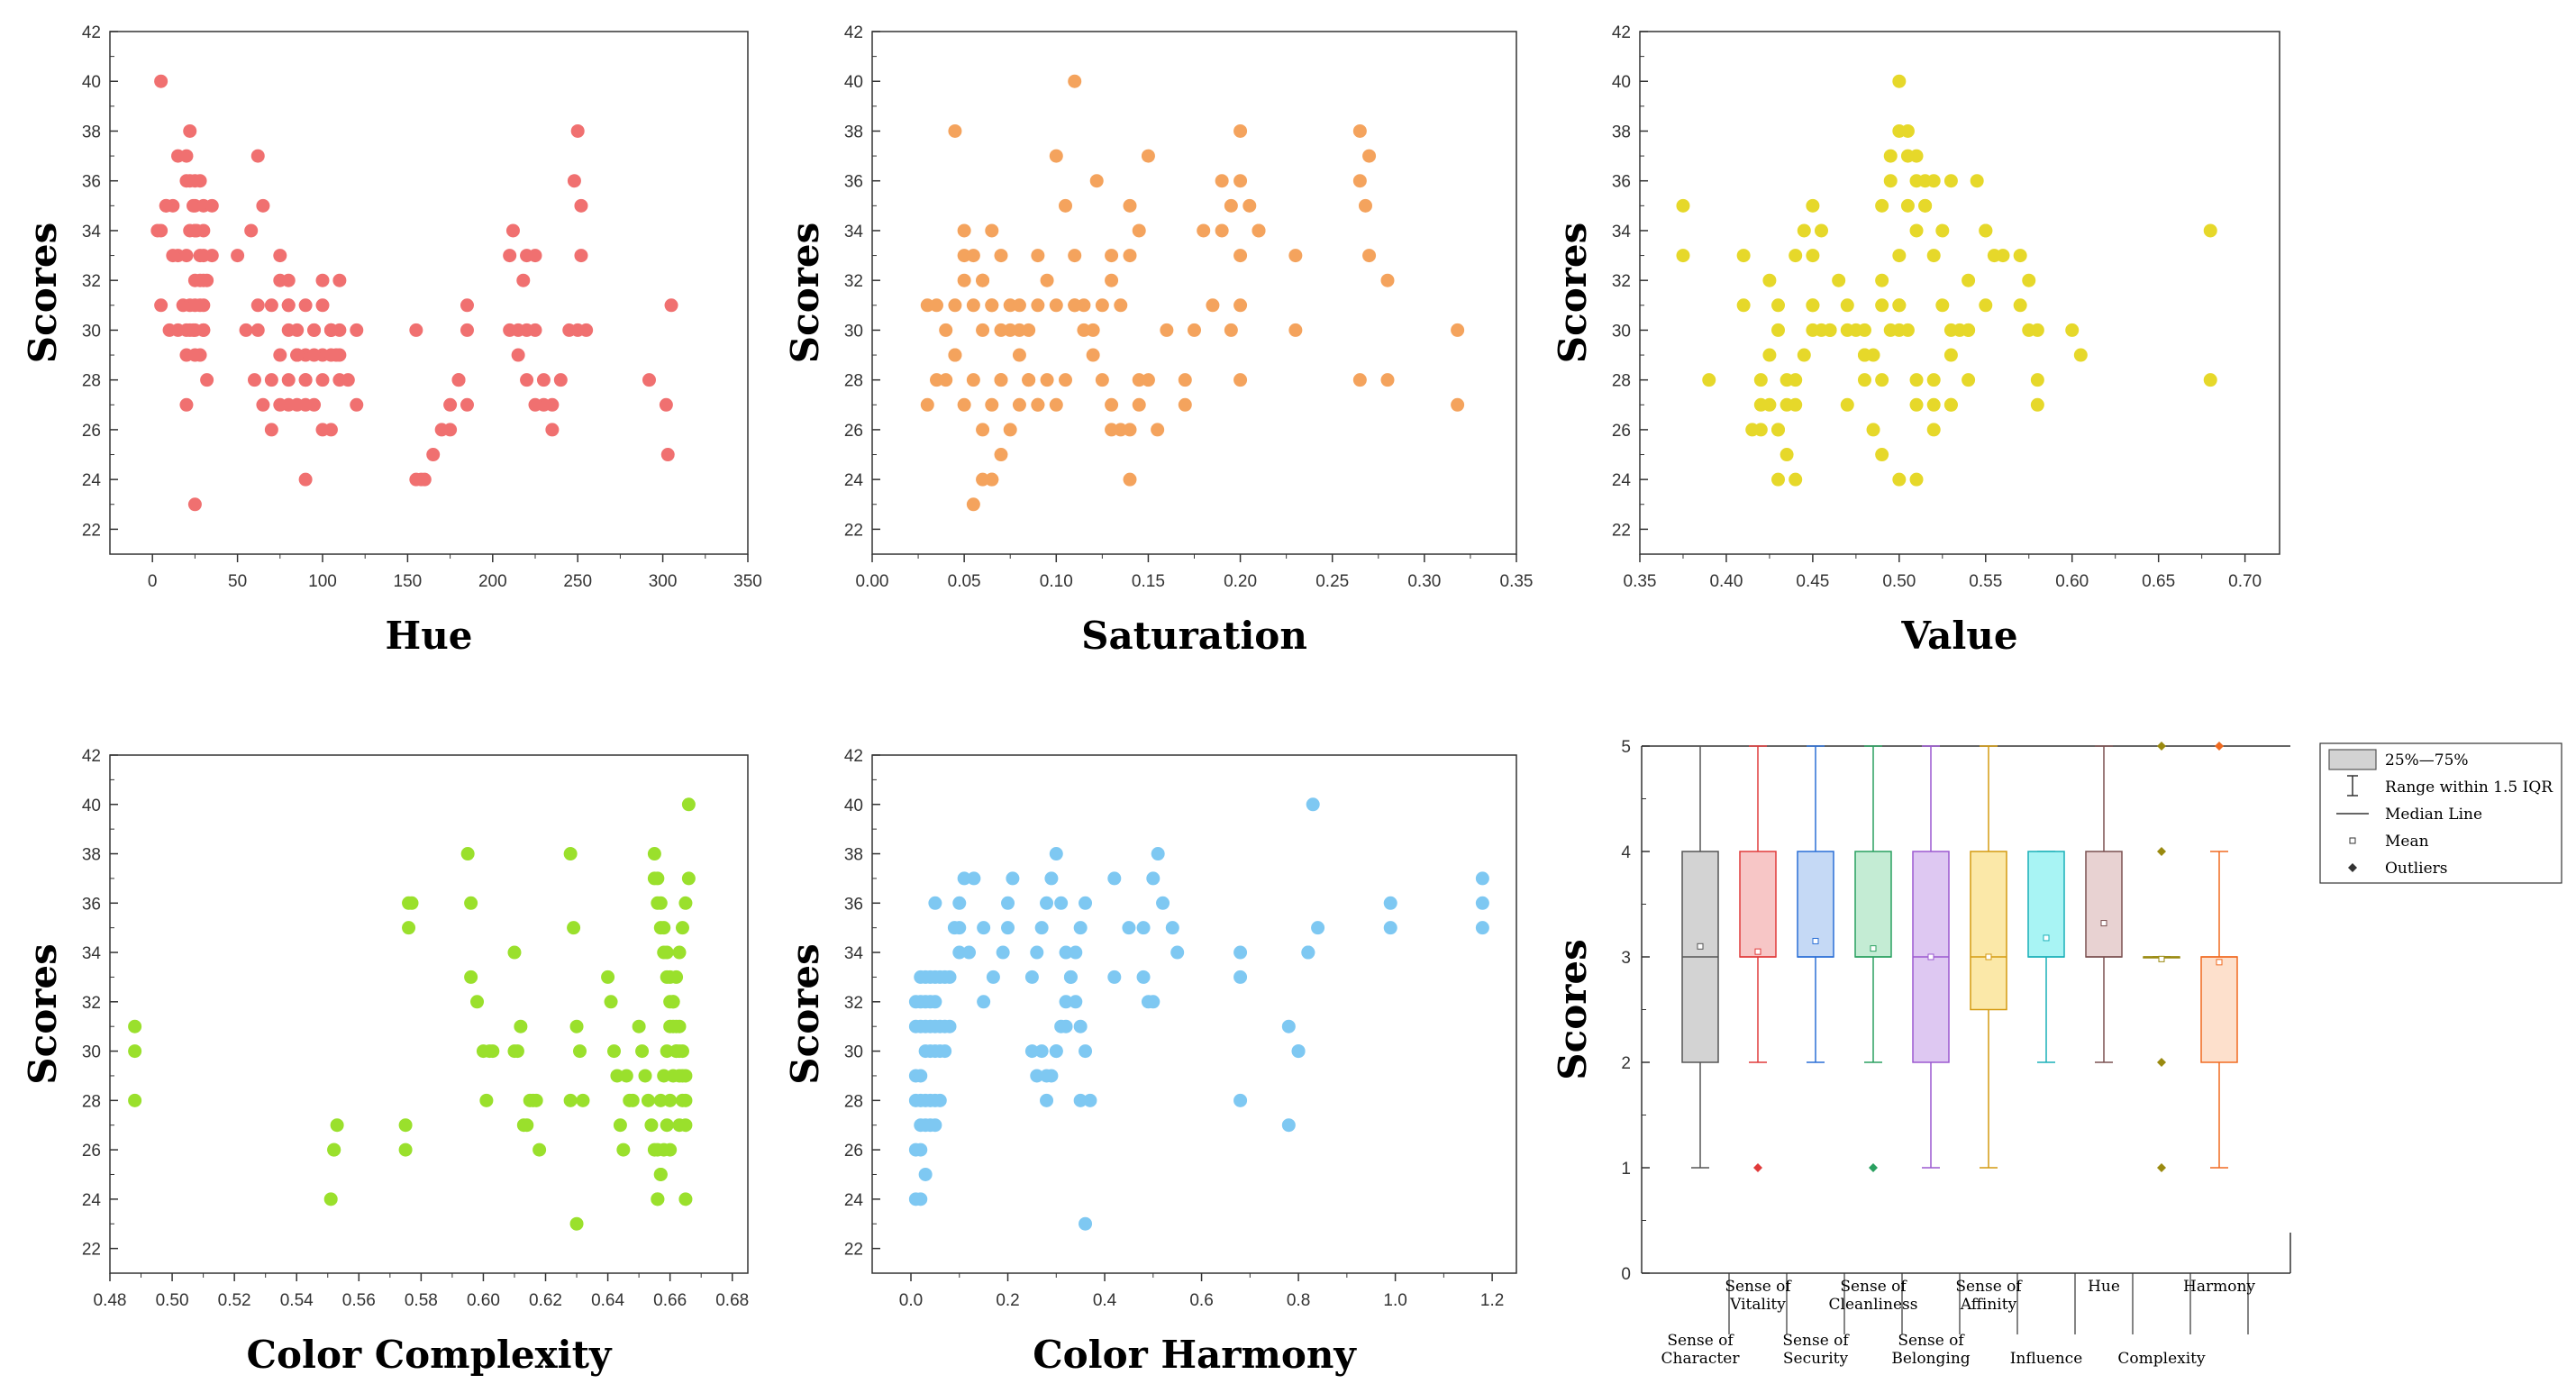 The width and height of the screenshot is (2576, 1393). What do you see at coordinates (91, 183) in the screenshot?
I see `y-tick-label: 36` at bounding box center [91, 183].